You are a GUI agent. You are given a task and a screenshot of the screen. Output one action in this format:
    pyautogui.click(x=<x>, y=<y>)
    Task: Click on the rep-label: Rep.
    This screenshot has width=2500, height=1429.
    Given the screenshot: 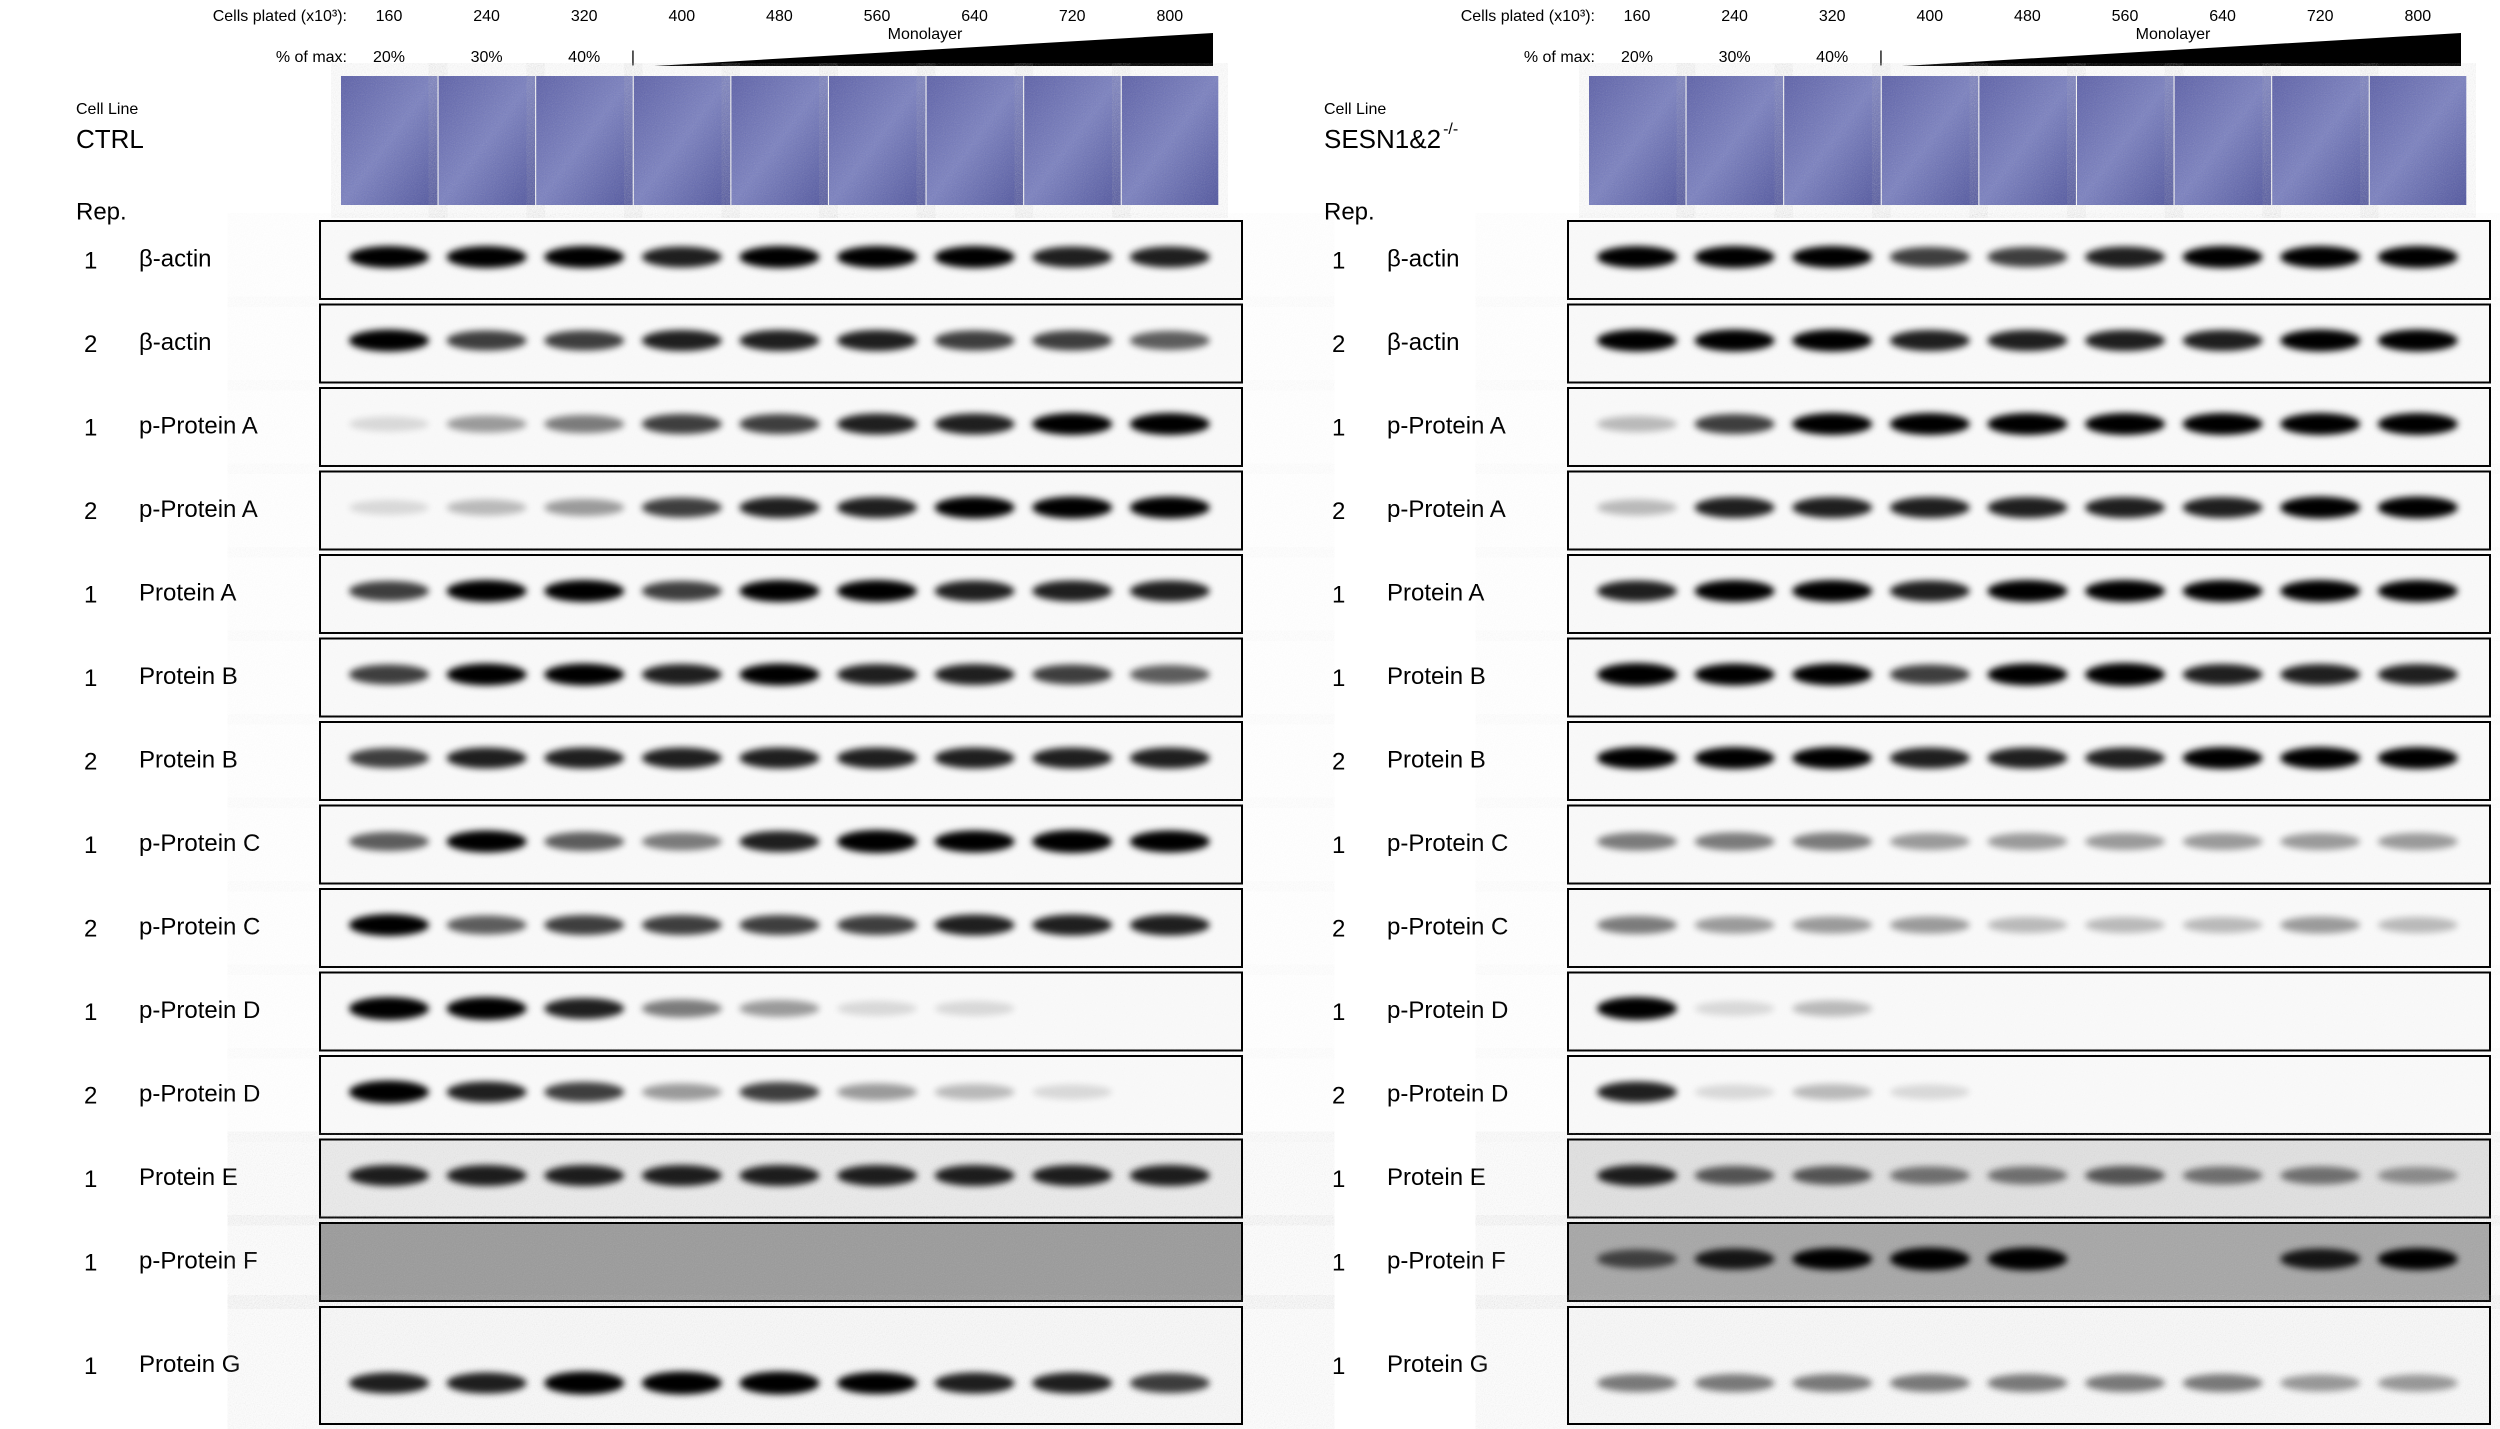 What is the action you would take?
    pyautogui.click(x=1349, y=211)
    